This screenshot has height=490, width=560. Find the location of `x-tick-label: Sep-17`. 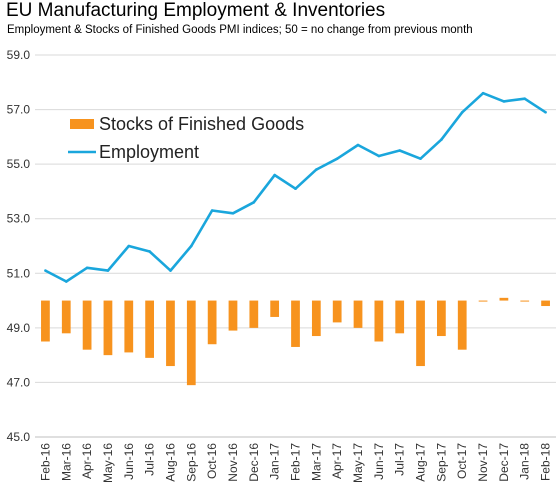

x-tick-label: Sep-17 is located at coordinates (441, 462).